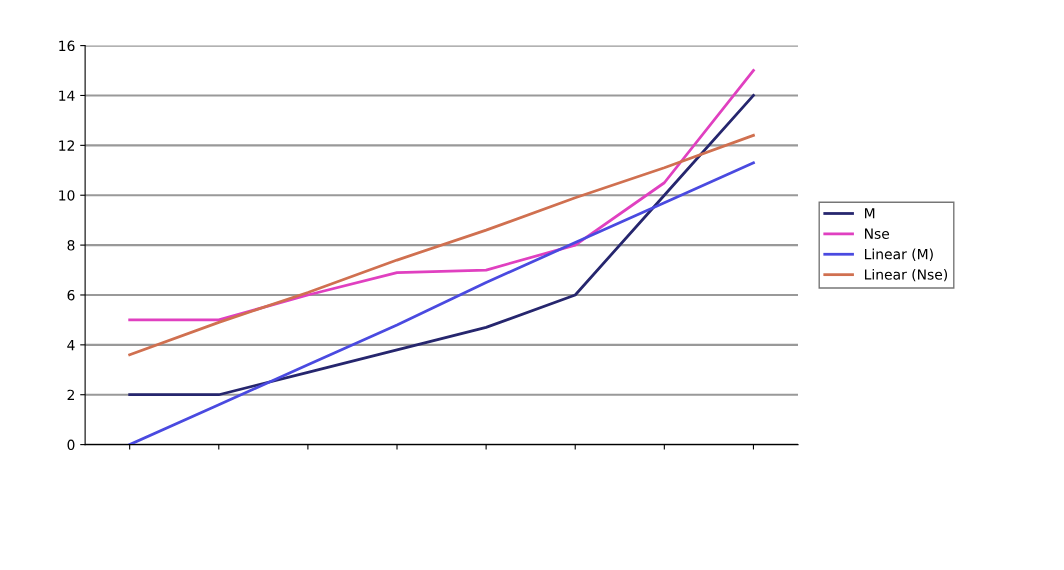  What do you see at coordinates (870, 213) in the screenshot?
I see `legend-label: M` at bounding box center [870, 213].